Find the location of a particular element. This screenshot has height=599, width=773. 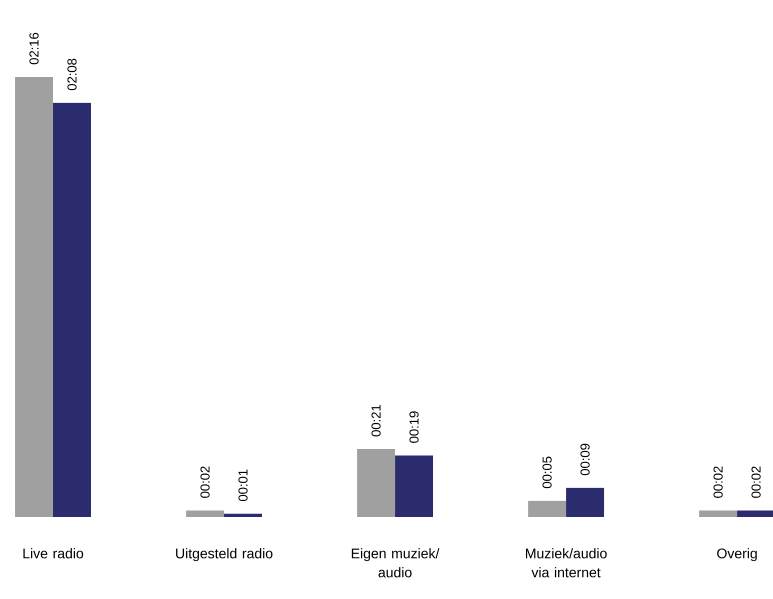

x-tick-label: Eigen muziek/ audio is located at coordinates (396, 563).